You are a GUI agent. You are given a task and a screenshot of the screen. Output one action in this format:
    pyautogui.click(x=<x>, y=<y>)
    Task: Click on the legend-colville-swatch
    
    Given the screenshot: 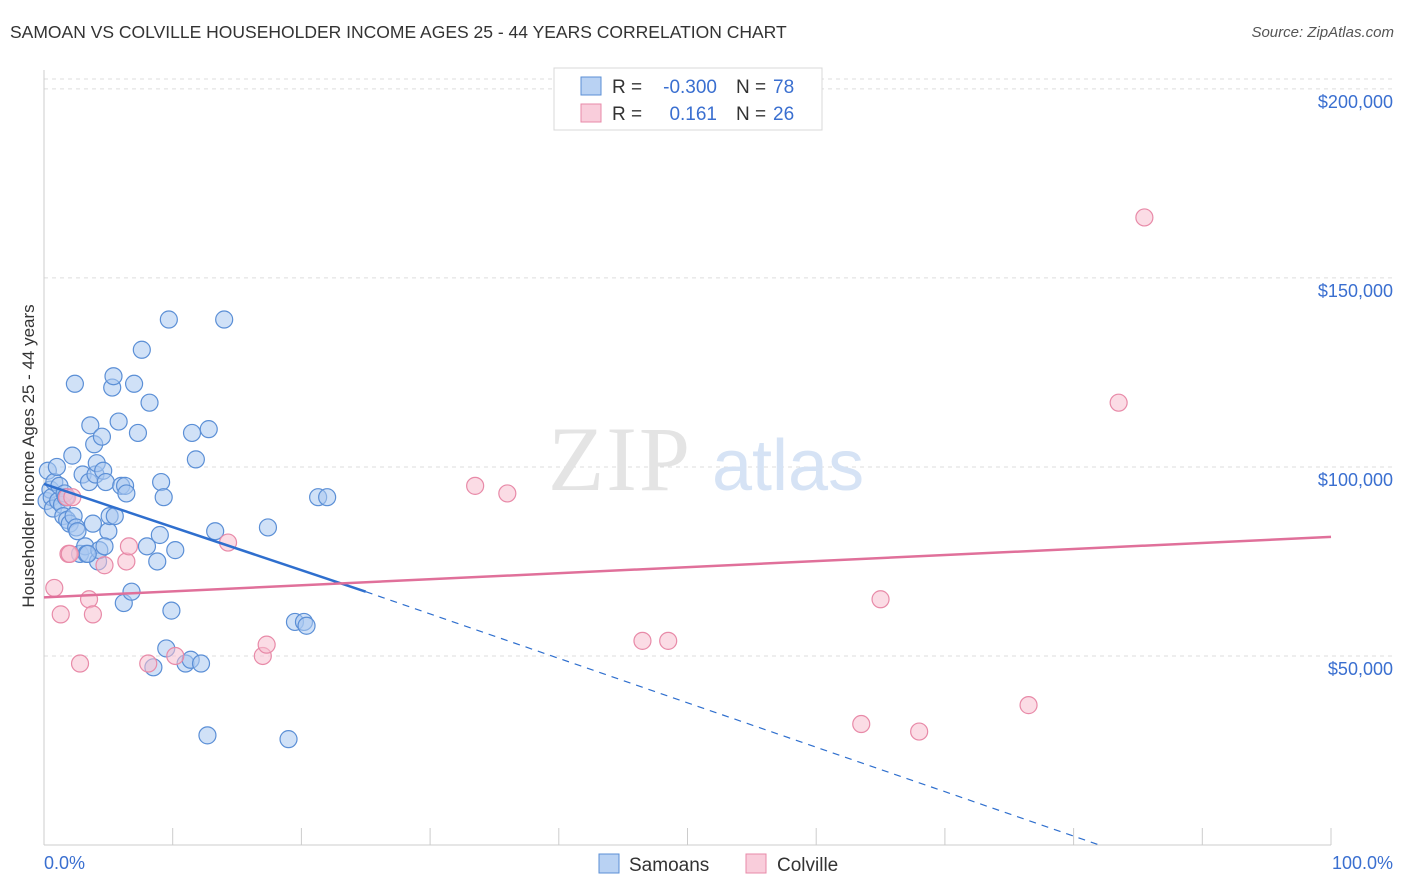 What is the action you would take?
    pyautogui.click(x=591, y=113)
    